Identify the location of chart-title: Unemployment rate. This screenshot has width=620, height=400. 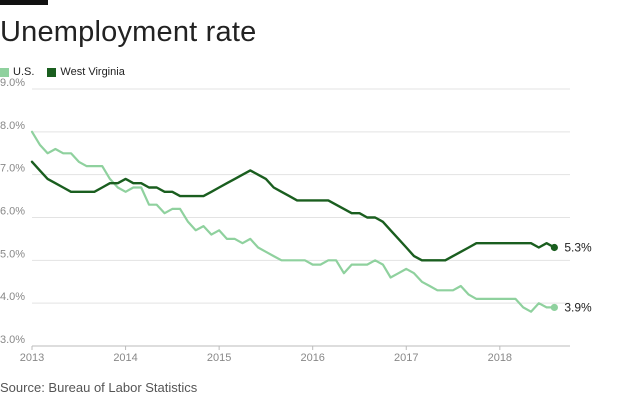
(128, 32).